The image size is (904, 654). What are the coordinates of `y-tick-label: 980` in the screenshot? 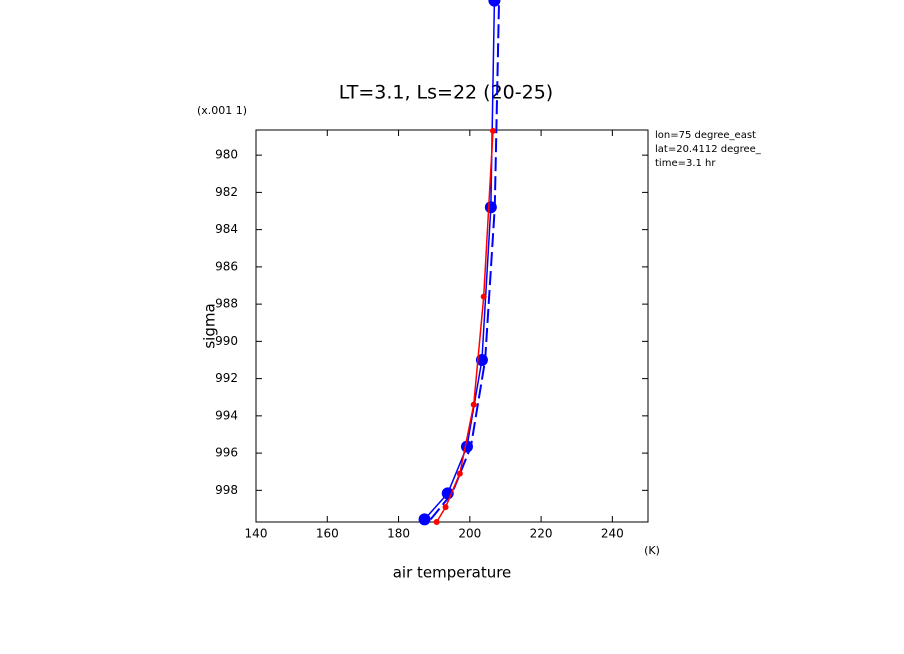 It's located at (226, 155).